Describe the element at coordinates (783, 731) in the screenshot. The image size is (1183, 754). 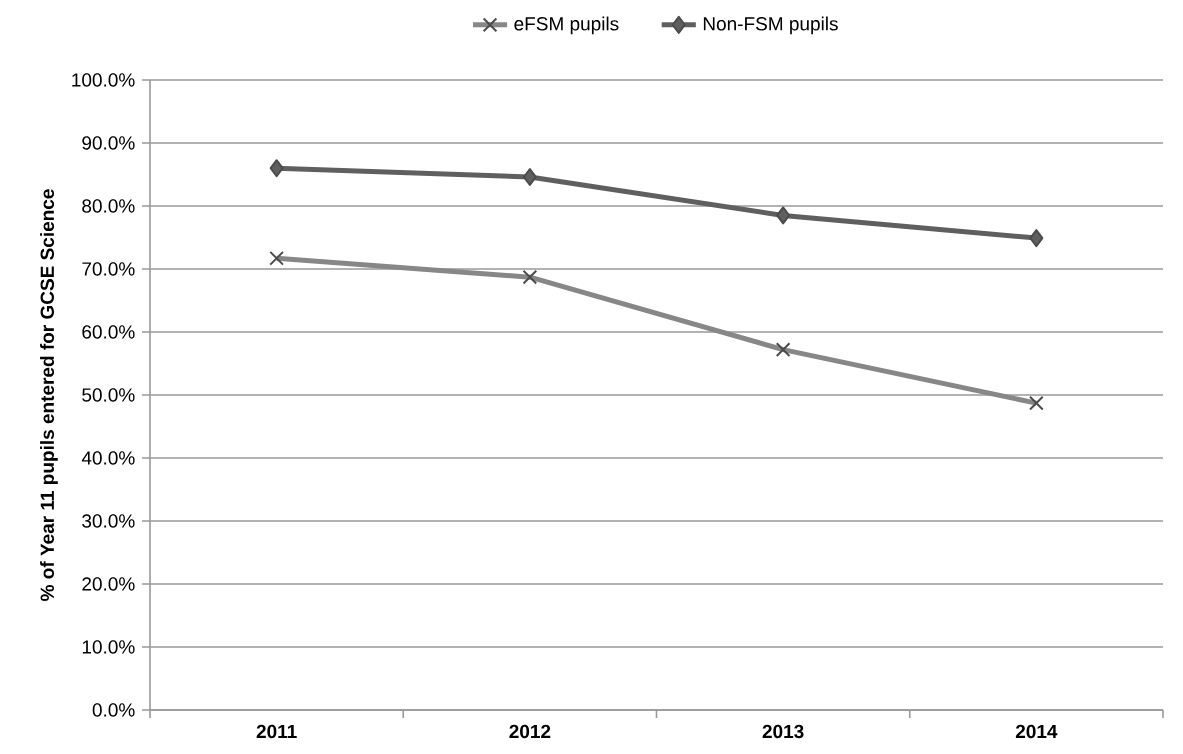
I see `x-tick-label: 2013` at that location.